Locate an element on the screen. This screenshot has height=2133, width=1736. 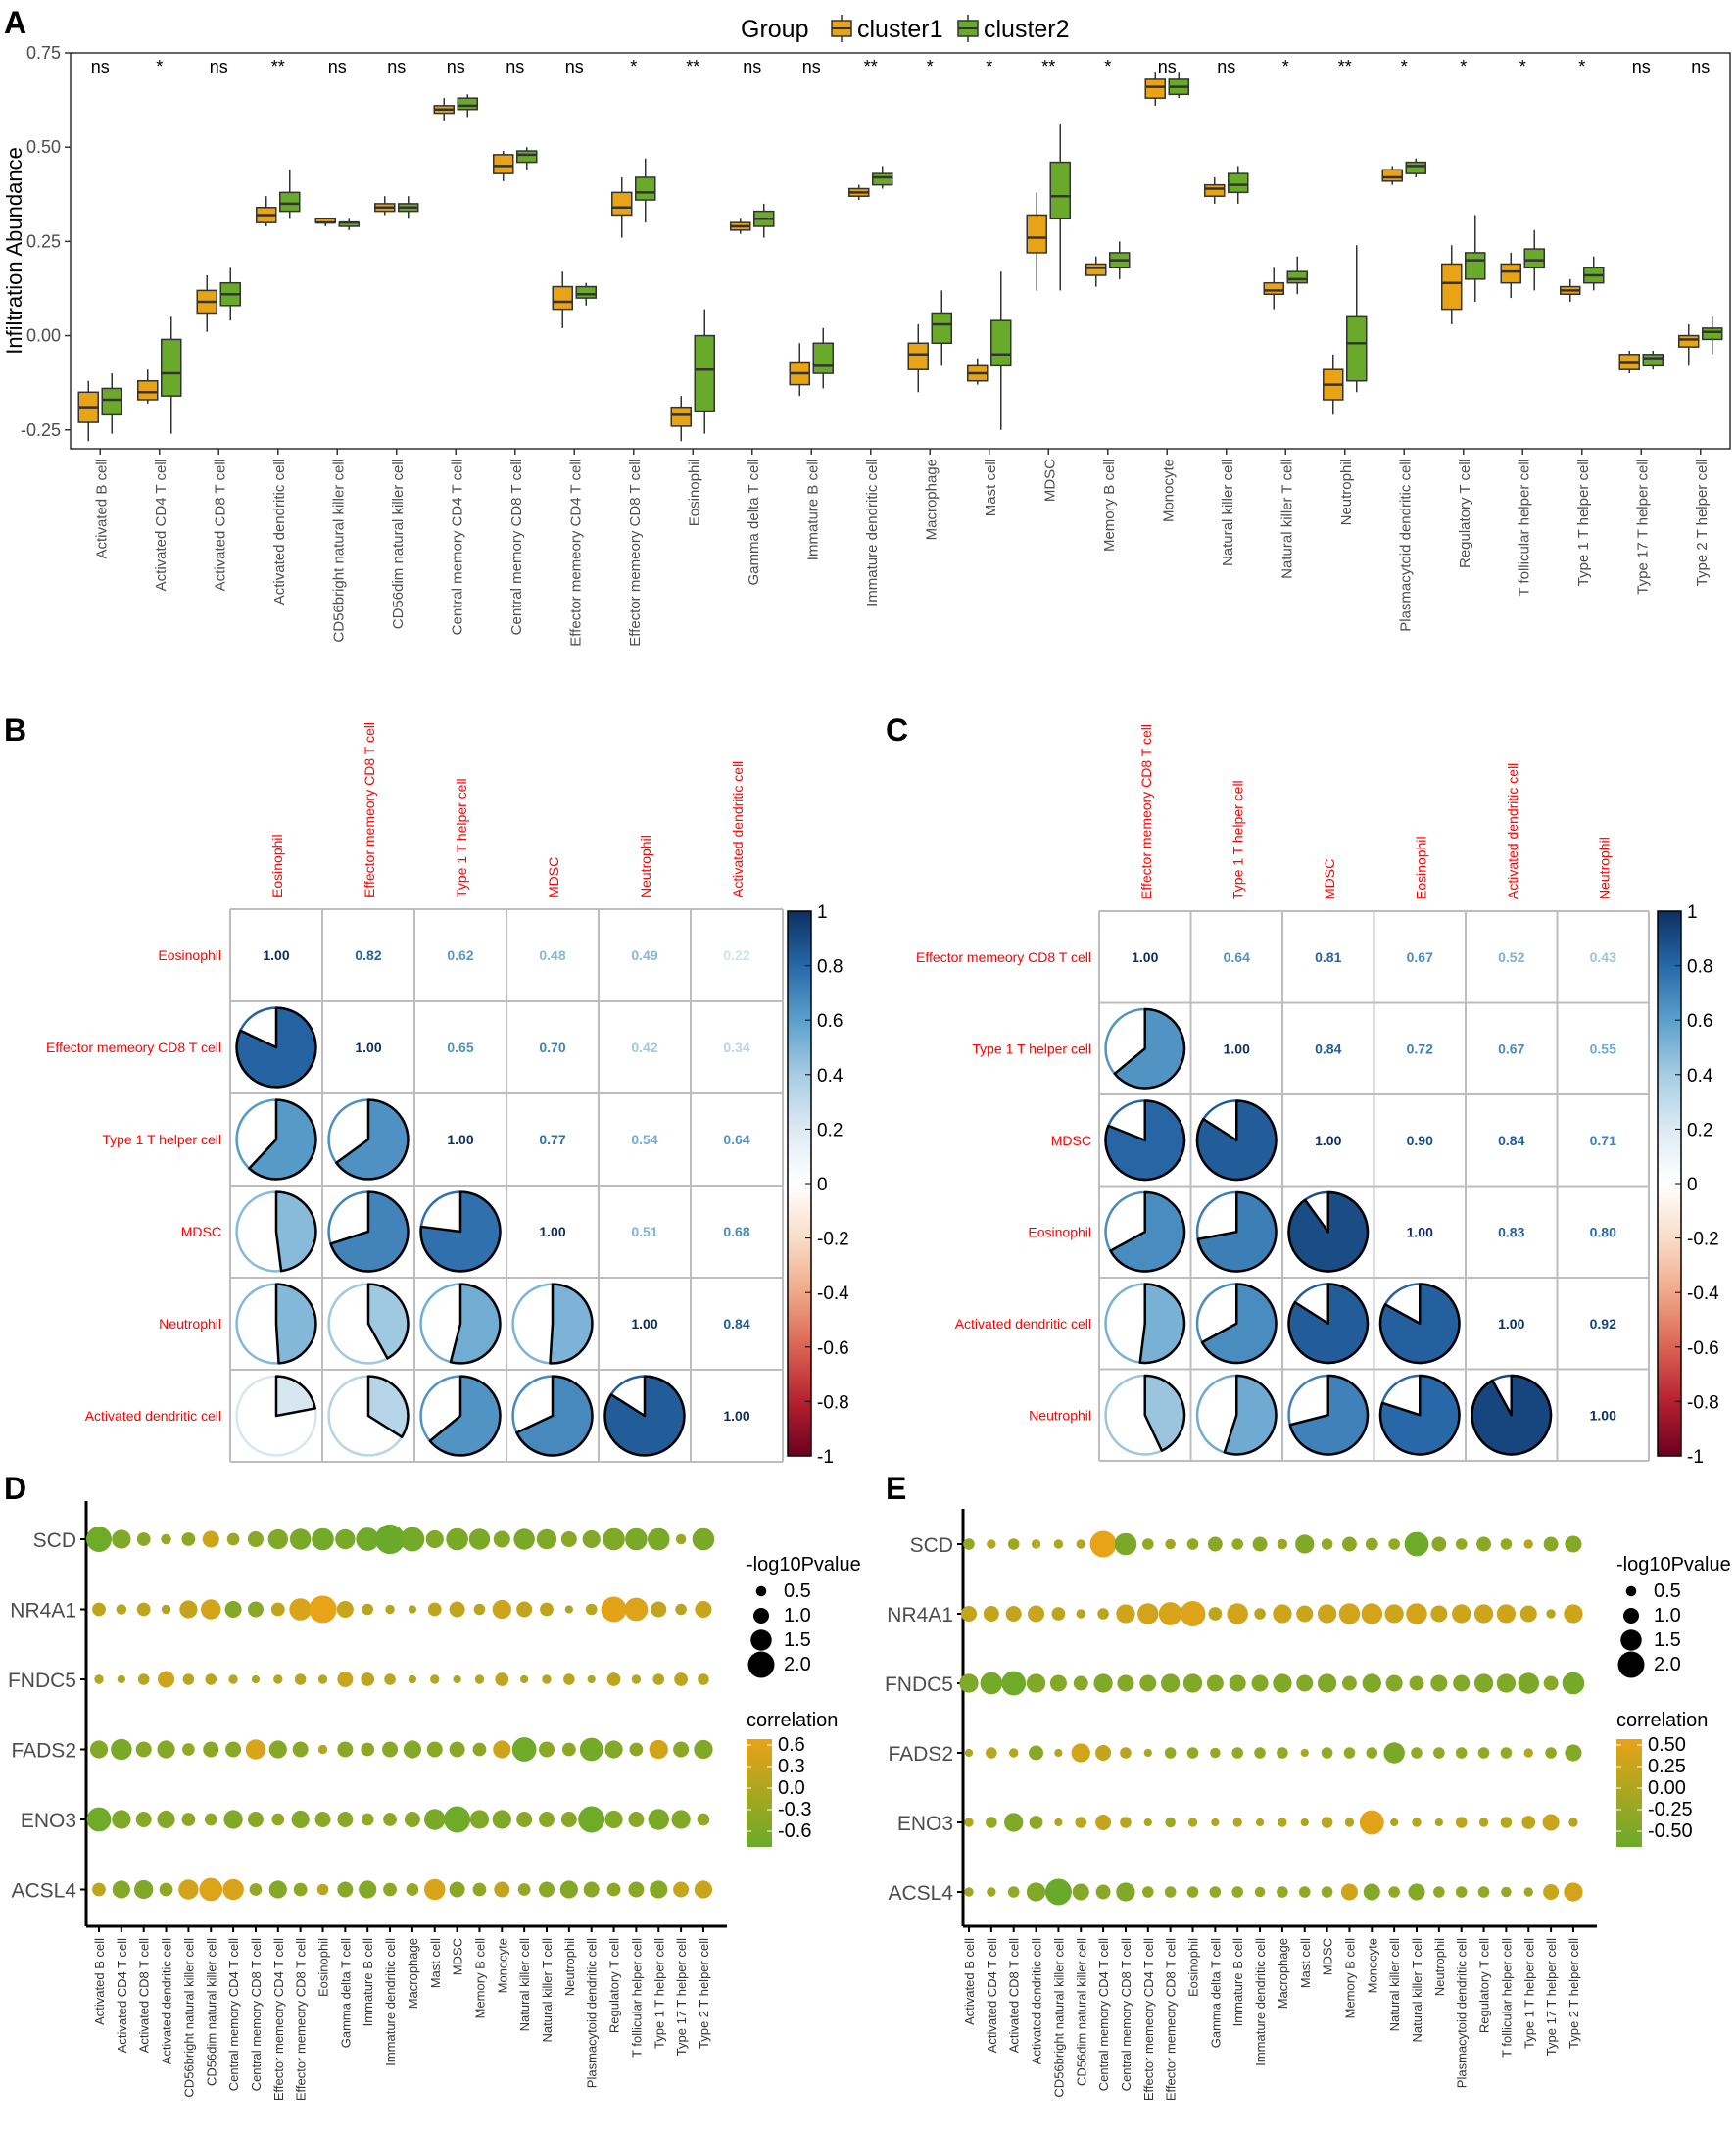
gene-label: ENO3 is located at coordinates (925, 1824).